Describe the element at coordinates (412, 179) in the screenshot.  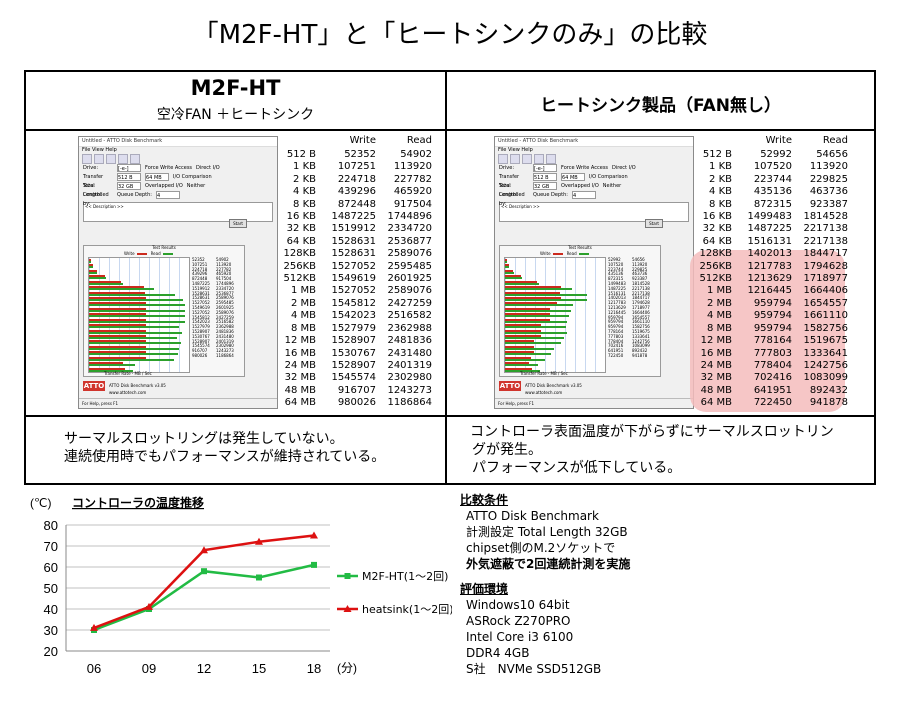
I see `read-cell: 227782` at that location.